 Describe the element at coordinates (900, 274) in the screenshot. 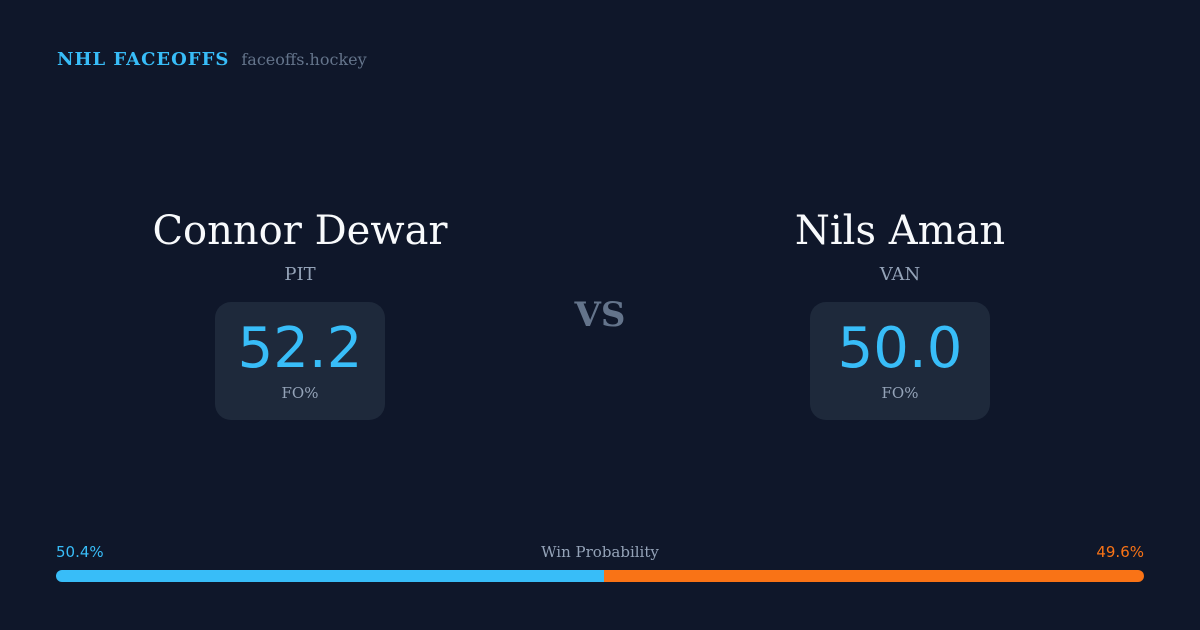

I see `player-team: VAN` at that location.